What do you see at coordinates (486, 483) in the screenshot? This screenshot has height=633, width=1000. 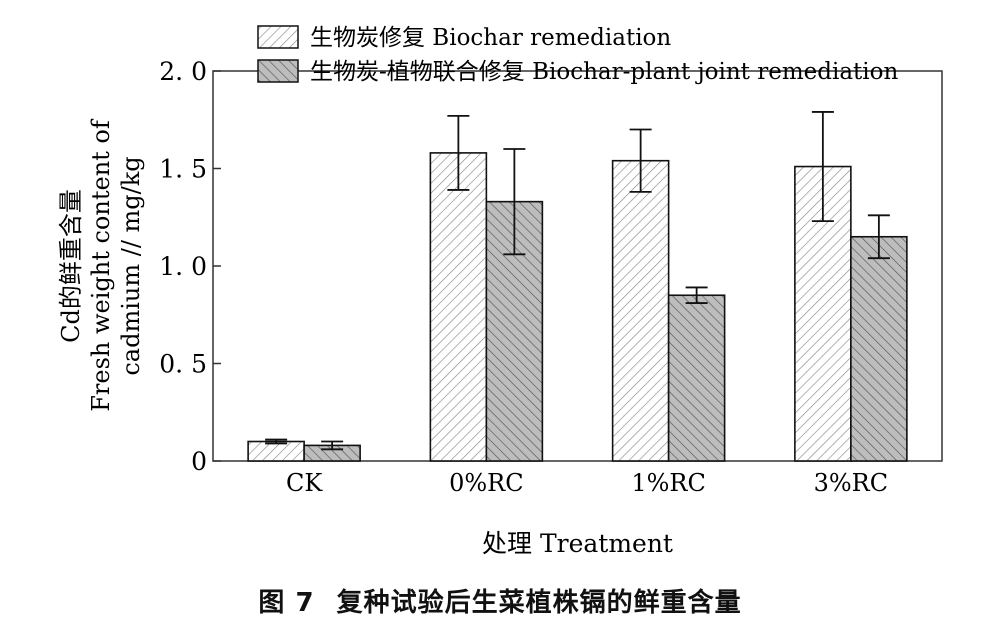 I see `x-tick-label: 0%RC` at bounding box center [486, 483].